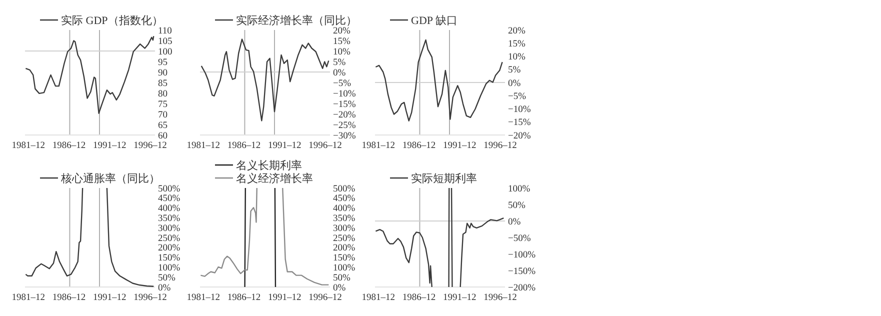 This screenshot has height=316, width=881. Describe the element at coordinates (522, 255) in the screenshot. I see `y-tick-label: −100%` at that location.